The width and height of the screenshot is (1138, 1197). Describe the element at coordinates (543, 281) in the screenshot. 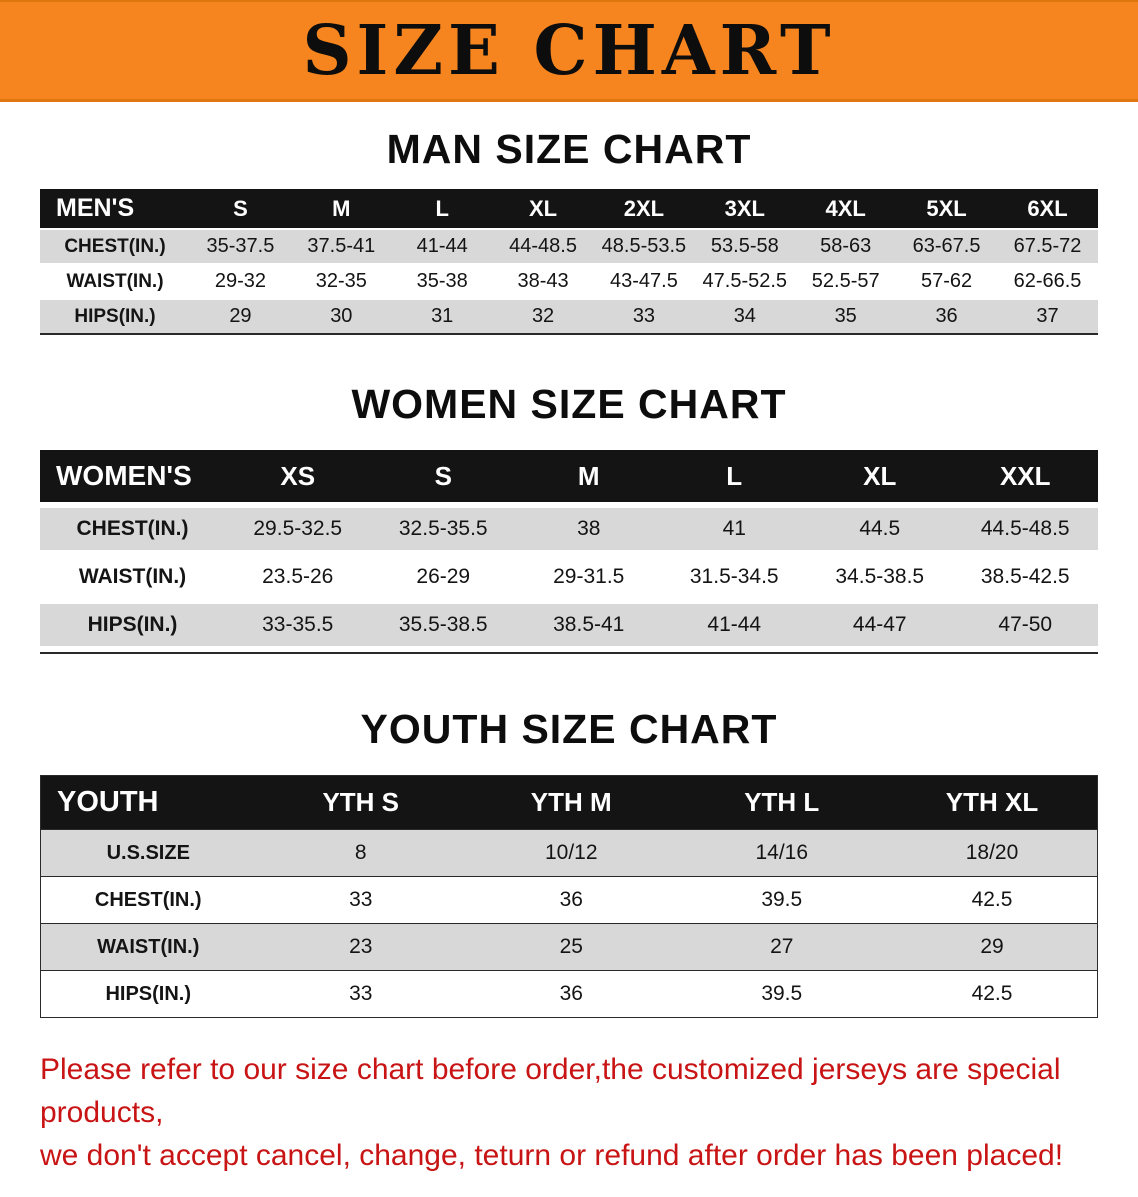

I see `measurement-value-cell: 38-43` at that location.